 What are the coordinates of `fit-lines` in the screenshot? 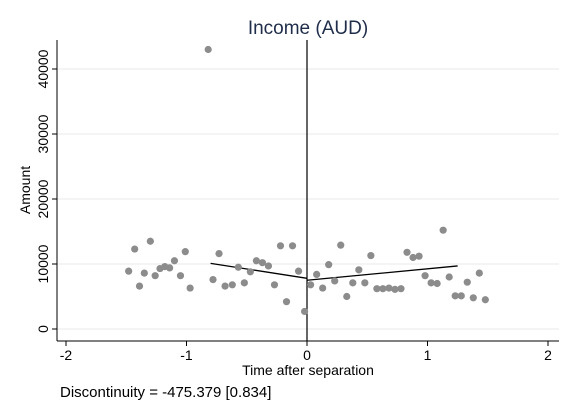 It's located at (334, 271).